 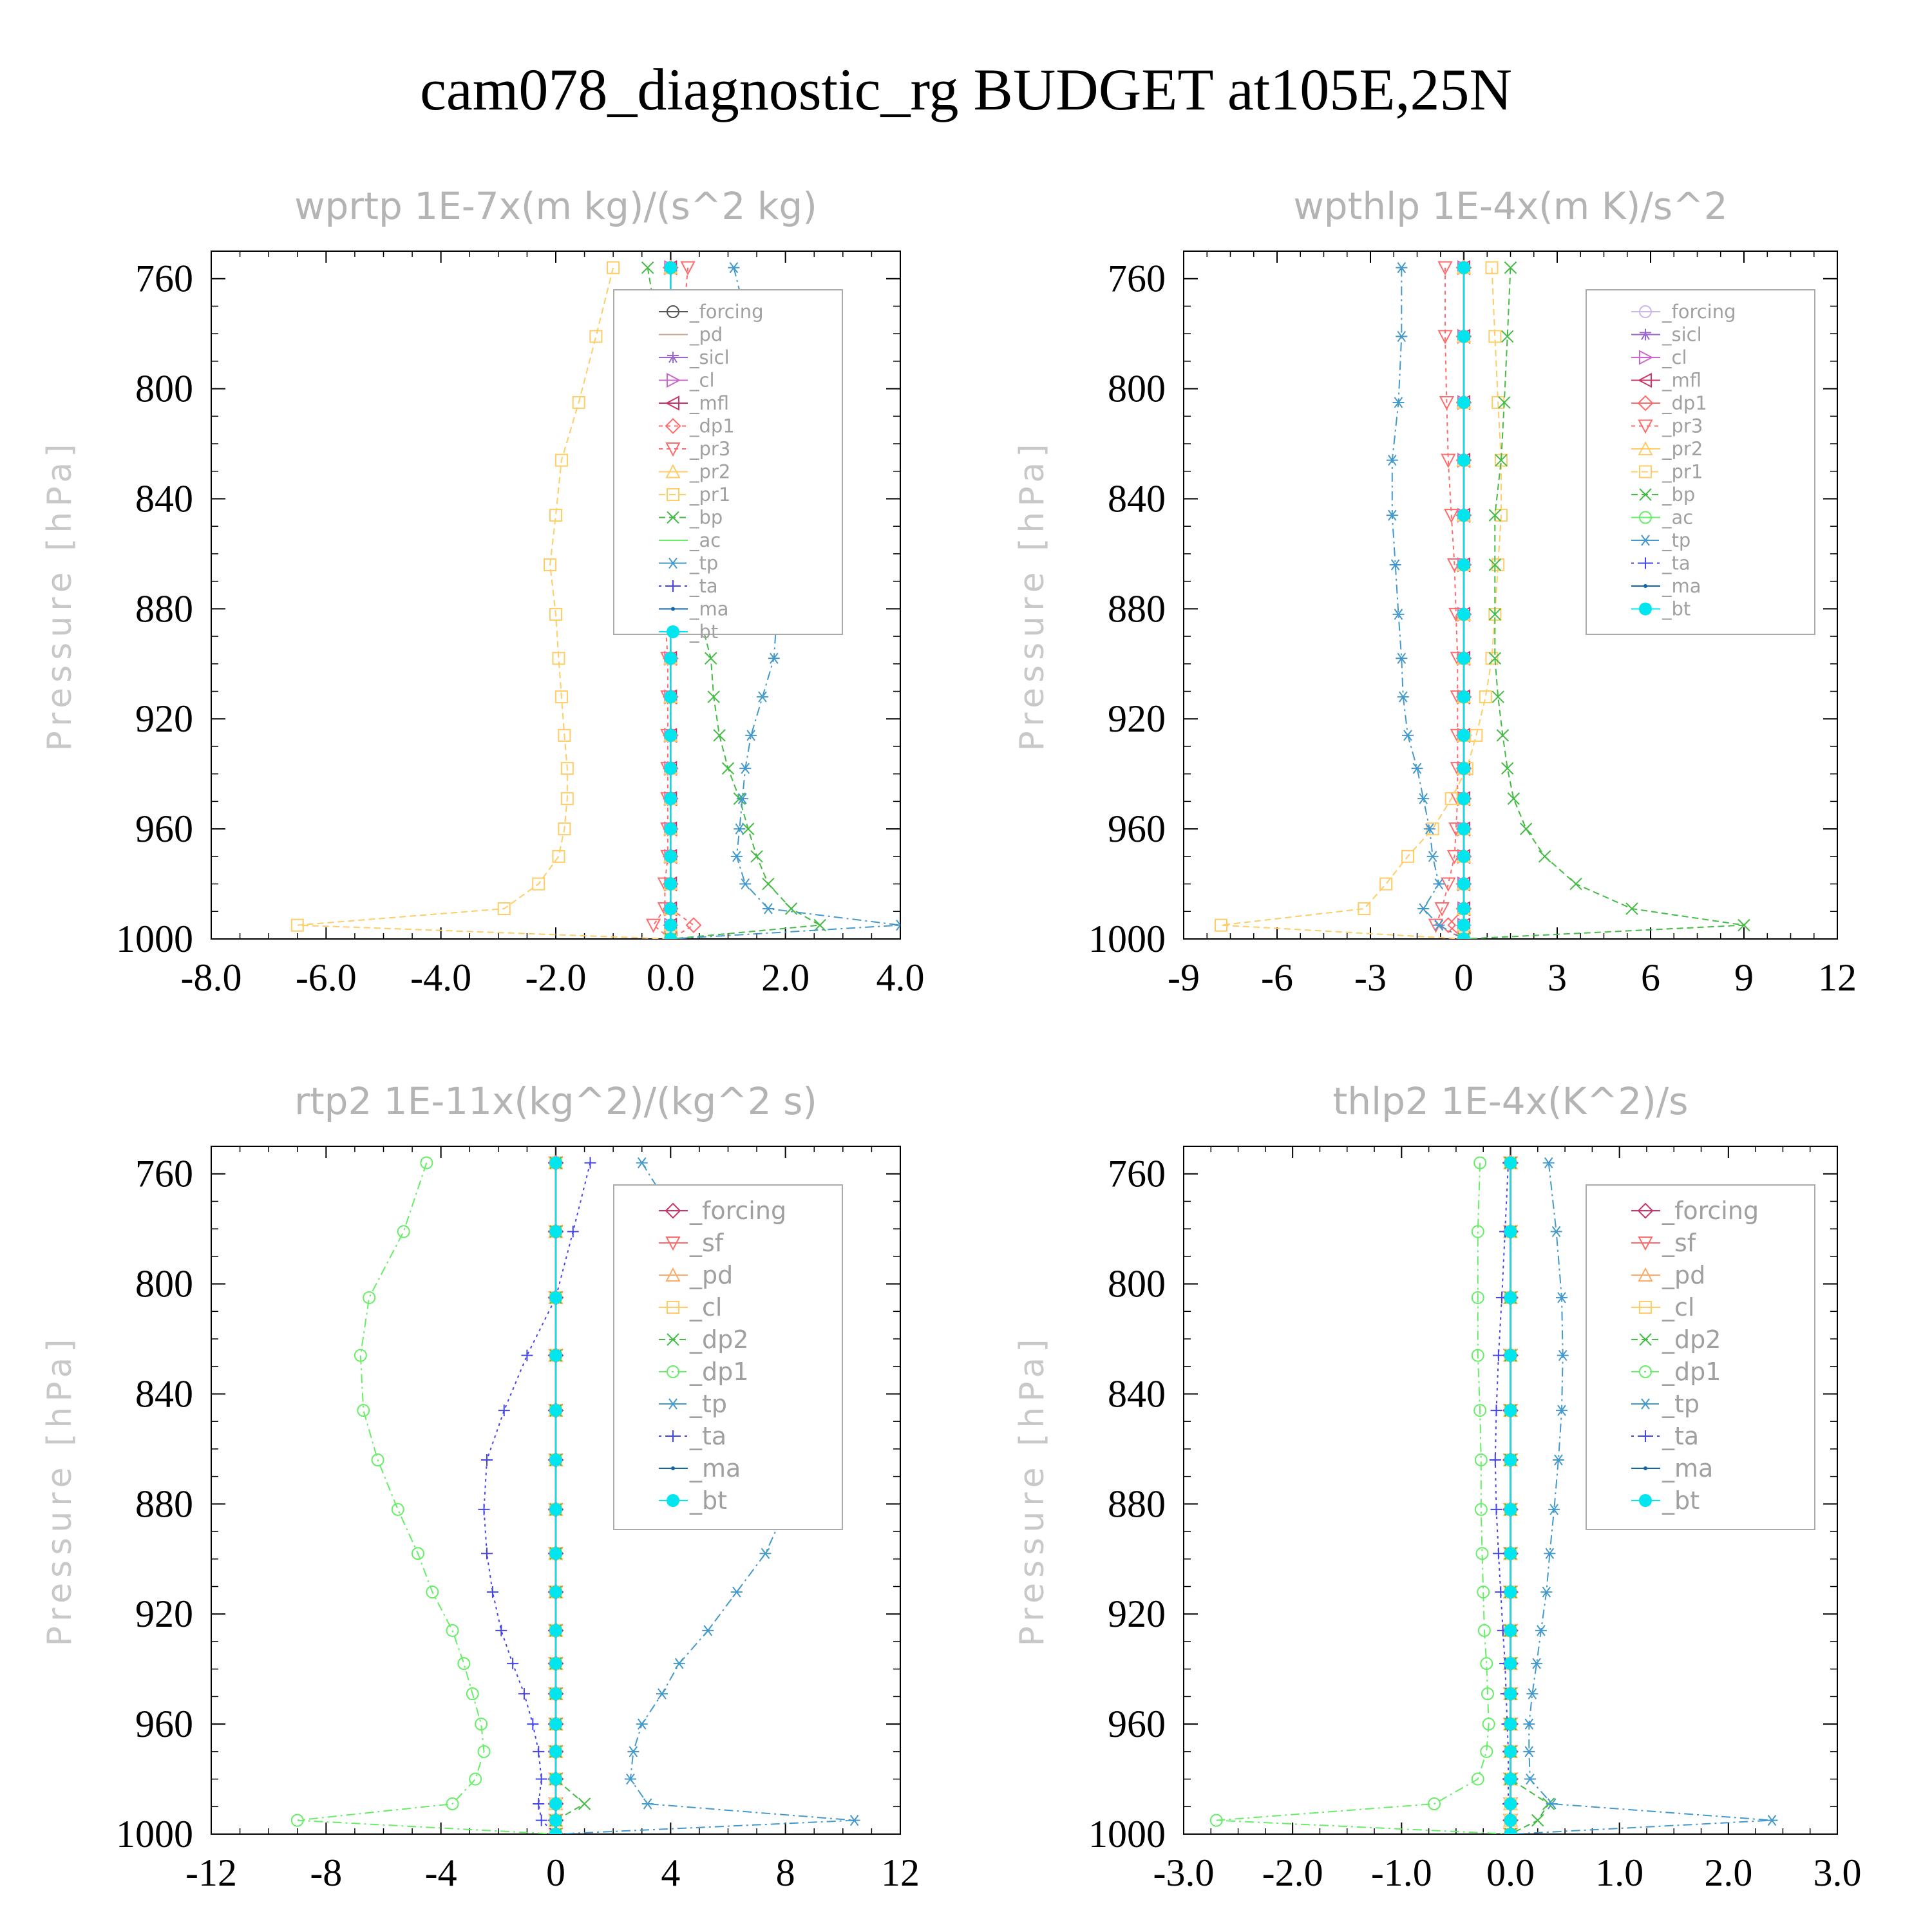 I want to click on x-tick-label: -8, so click(x=326, y=1873).